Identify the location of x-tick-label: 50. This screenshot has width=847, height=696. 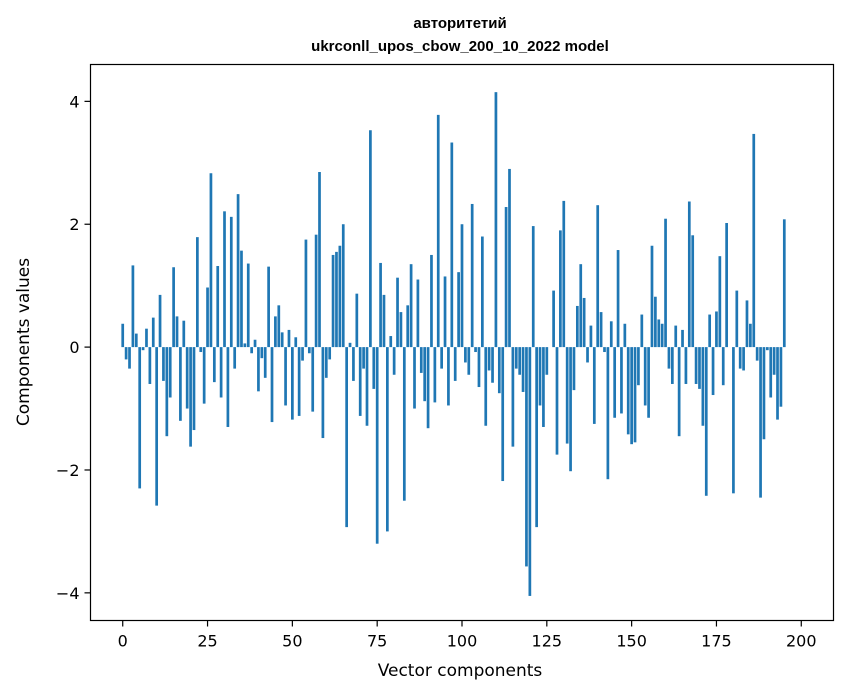
(292, 641).